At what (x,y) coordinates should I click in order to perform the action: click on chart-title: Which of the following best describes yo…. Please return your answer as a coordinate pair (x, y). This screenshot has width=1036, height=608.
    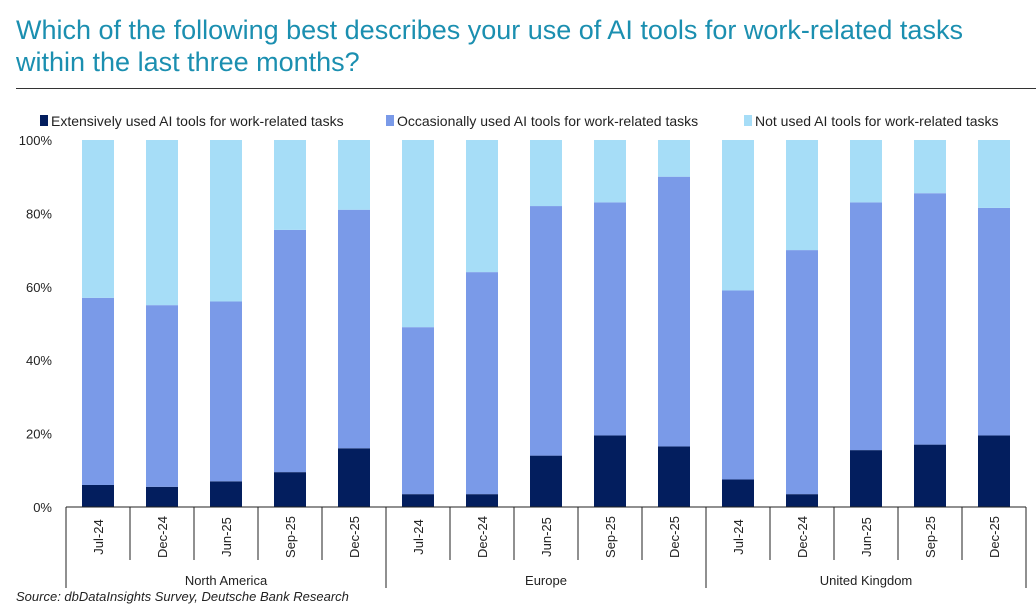
    Looking at the image, I should click on (489, 46).